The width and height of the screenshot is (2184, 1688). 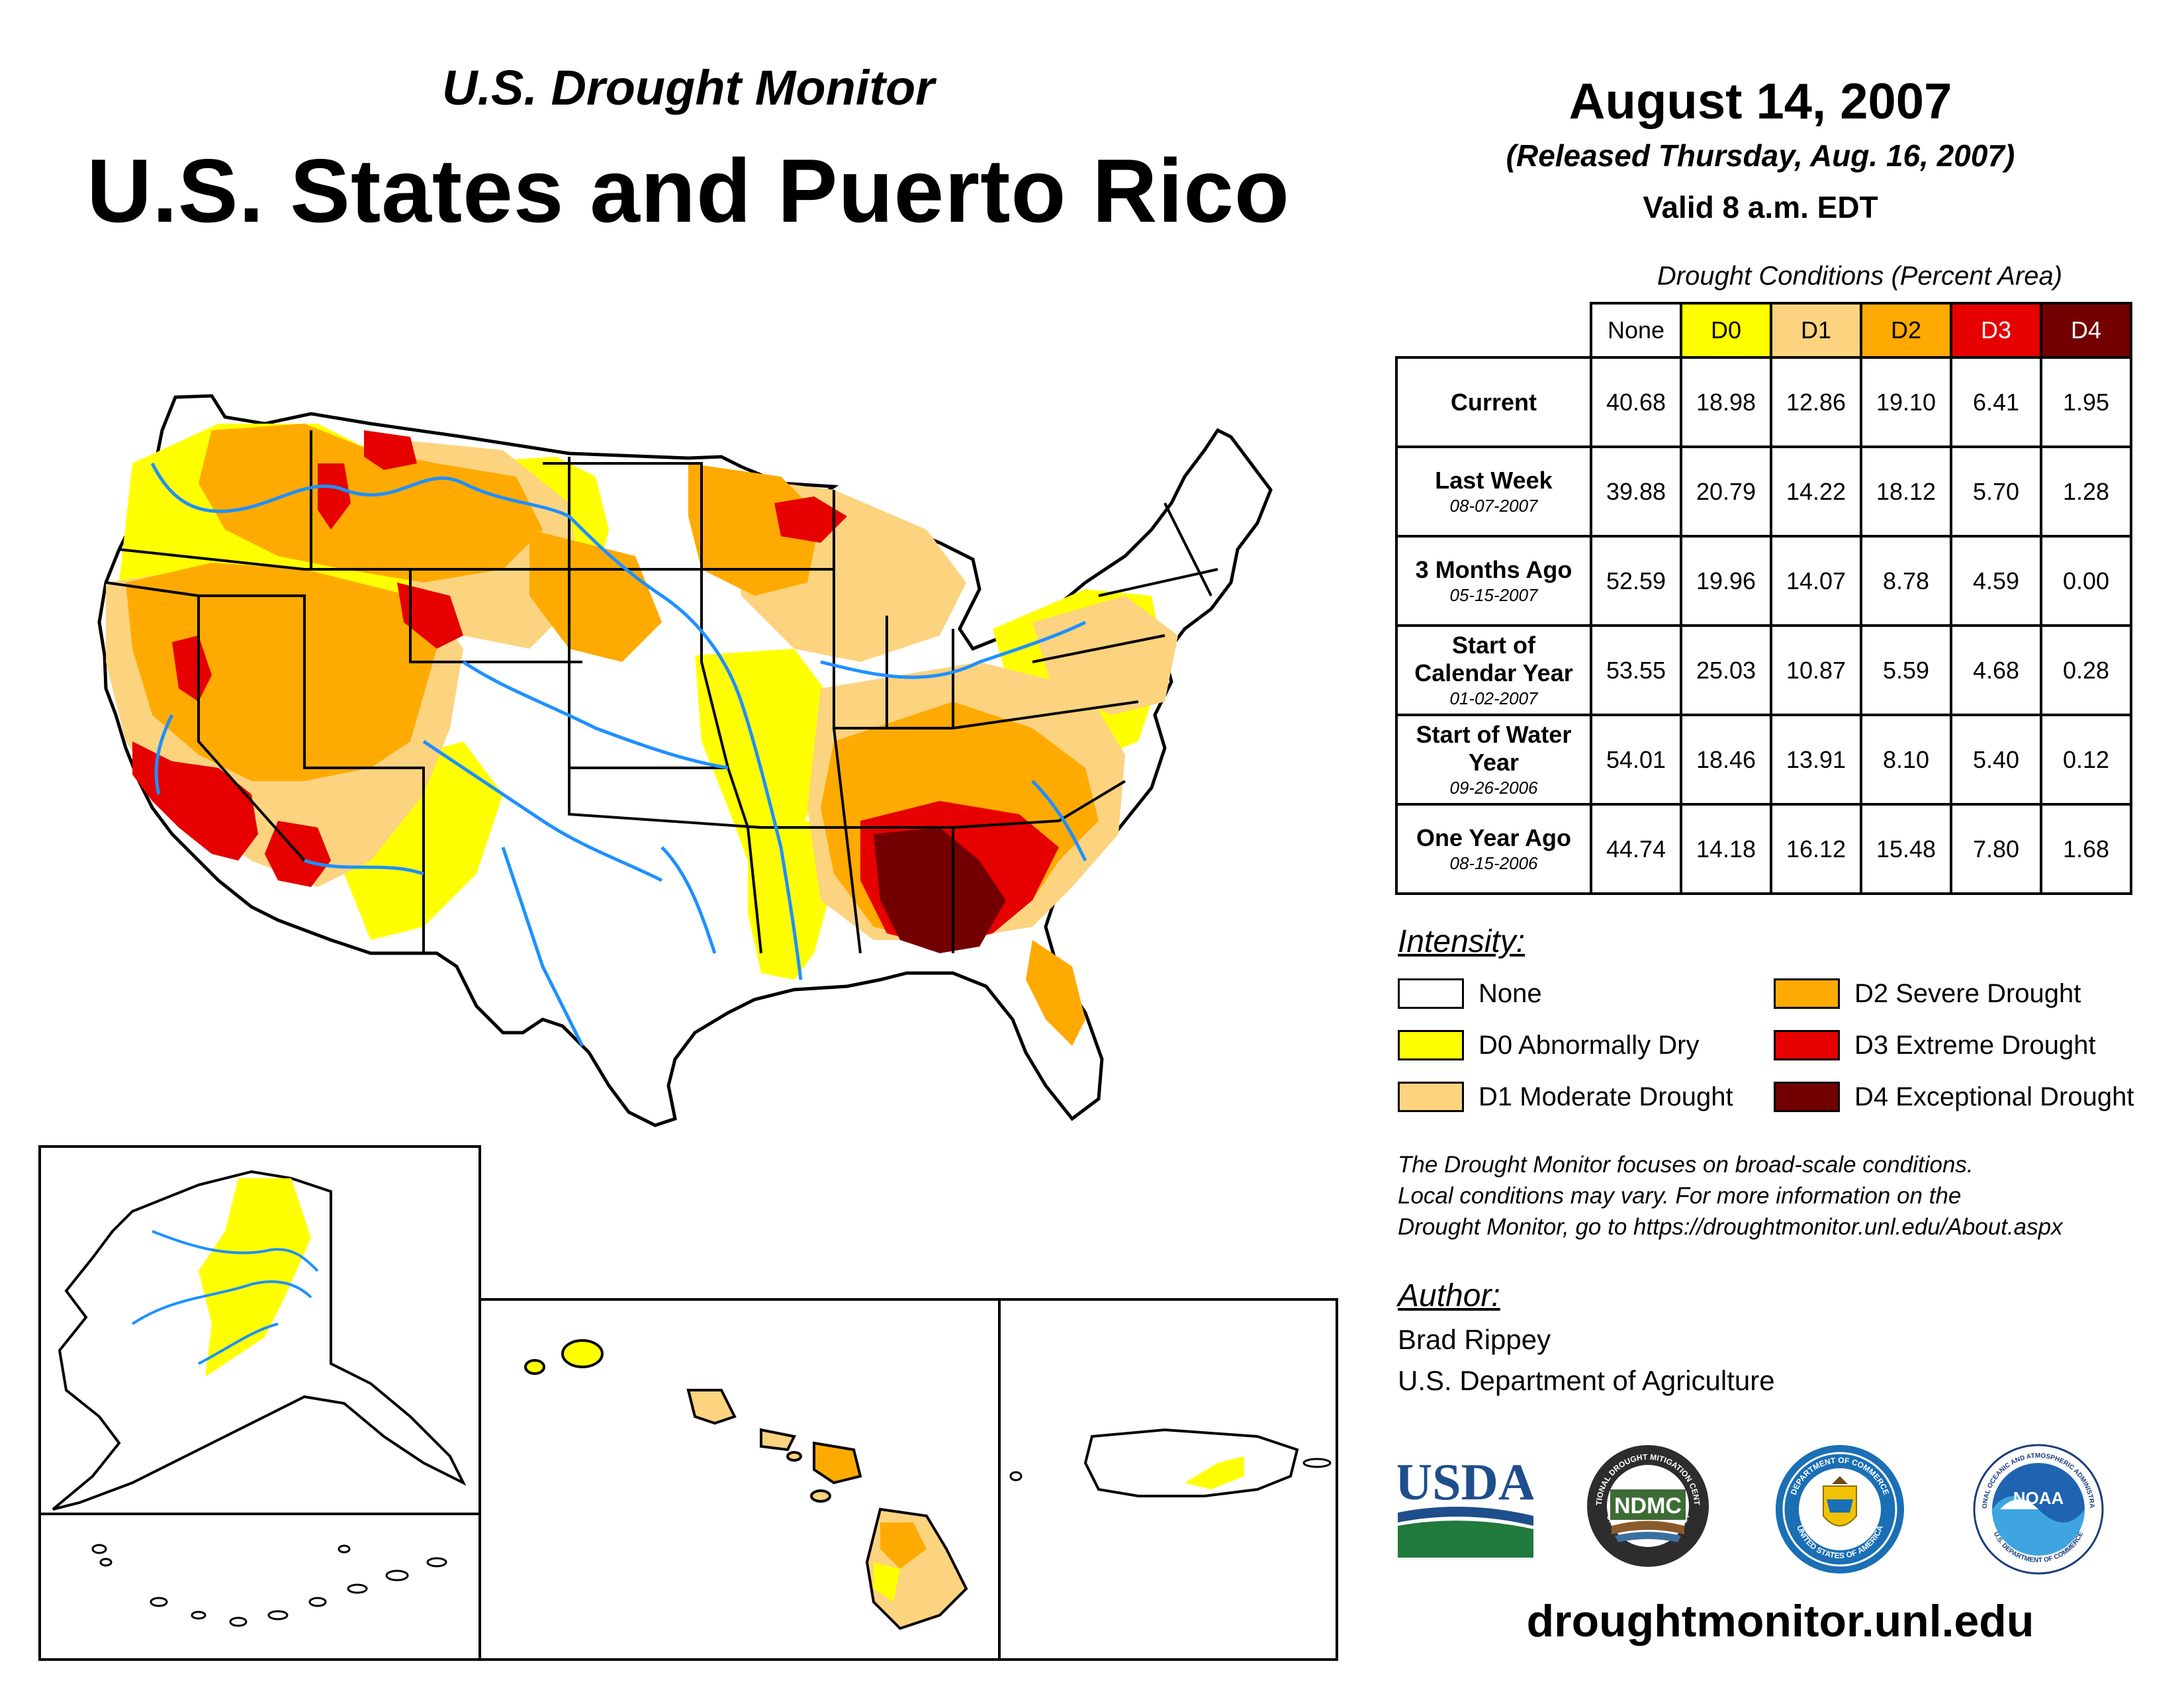 What do you see at coordinates (1906, 581) in the screenshot?
I see `table-cell: 8.78` at bounding box center [1906, 581].